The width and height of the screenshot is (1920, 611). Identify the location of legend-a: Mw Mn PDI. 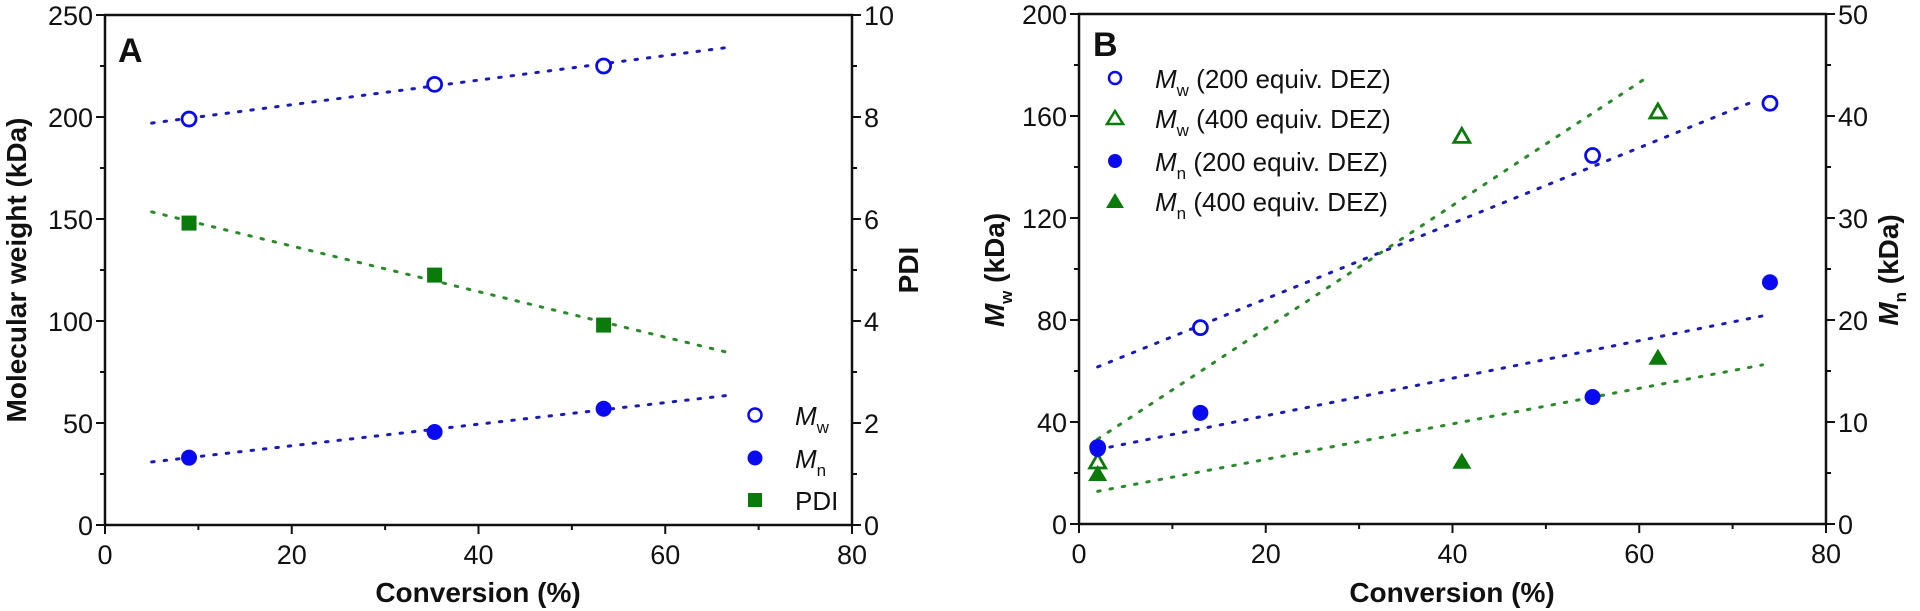
(792, 458).